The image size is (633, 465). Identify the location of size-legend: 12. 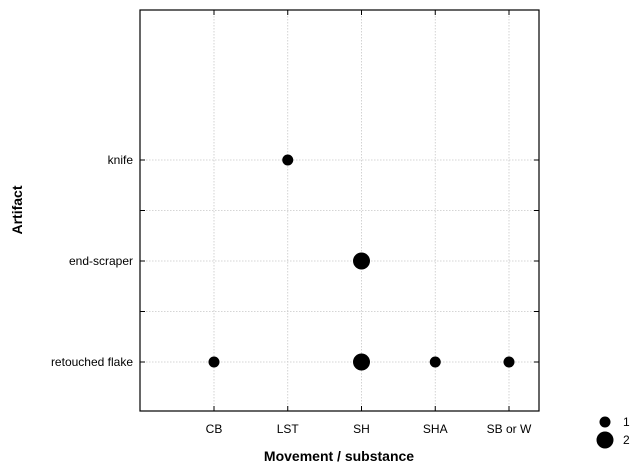
(613, 432).